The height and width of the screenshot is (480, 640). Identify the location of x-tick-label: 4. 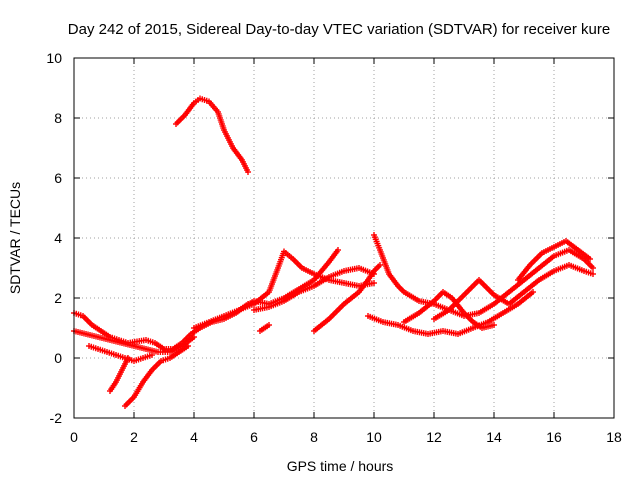
(194, 437).